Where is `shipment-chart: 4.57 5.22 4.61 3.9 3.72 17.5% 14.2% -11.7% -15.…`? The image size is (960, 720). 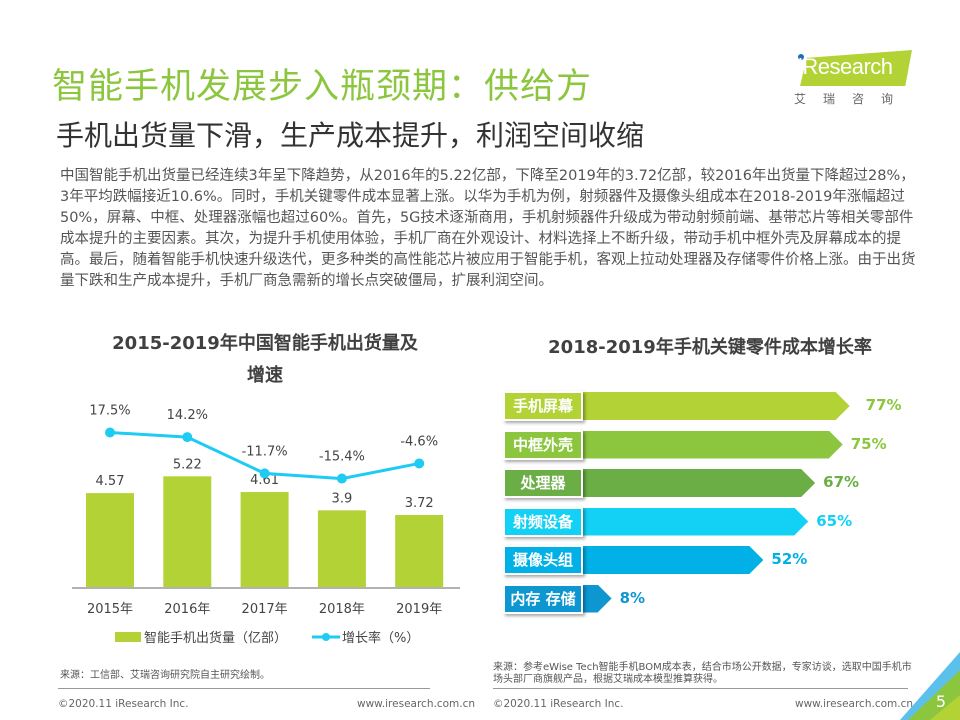 shipment-chart: 4.57 5.22 4.61 3.9 3.72 17.5% 14.2% -11.7% -15.… is located at coordinates (266, 525).